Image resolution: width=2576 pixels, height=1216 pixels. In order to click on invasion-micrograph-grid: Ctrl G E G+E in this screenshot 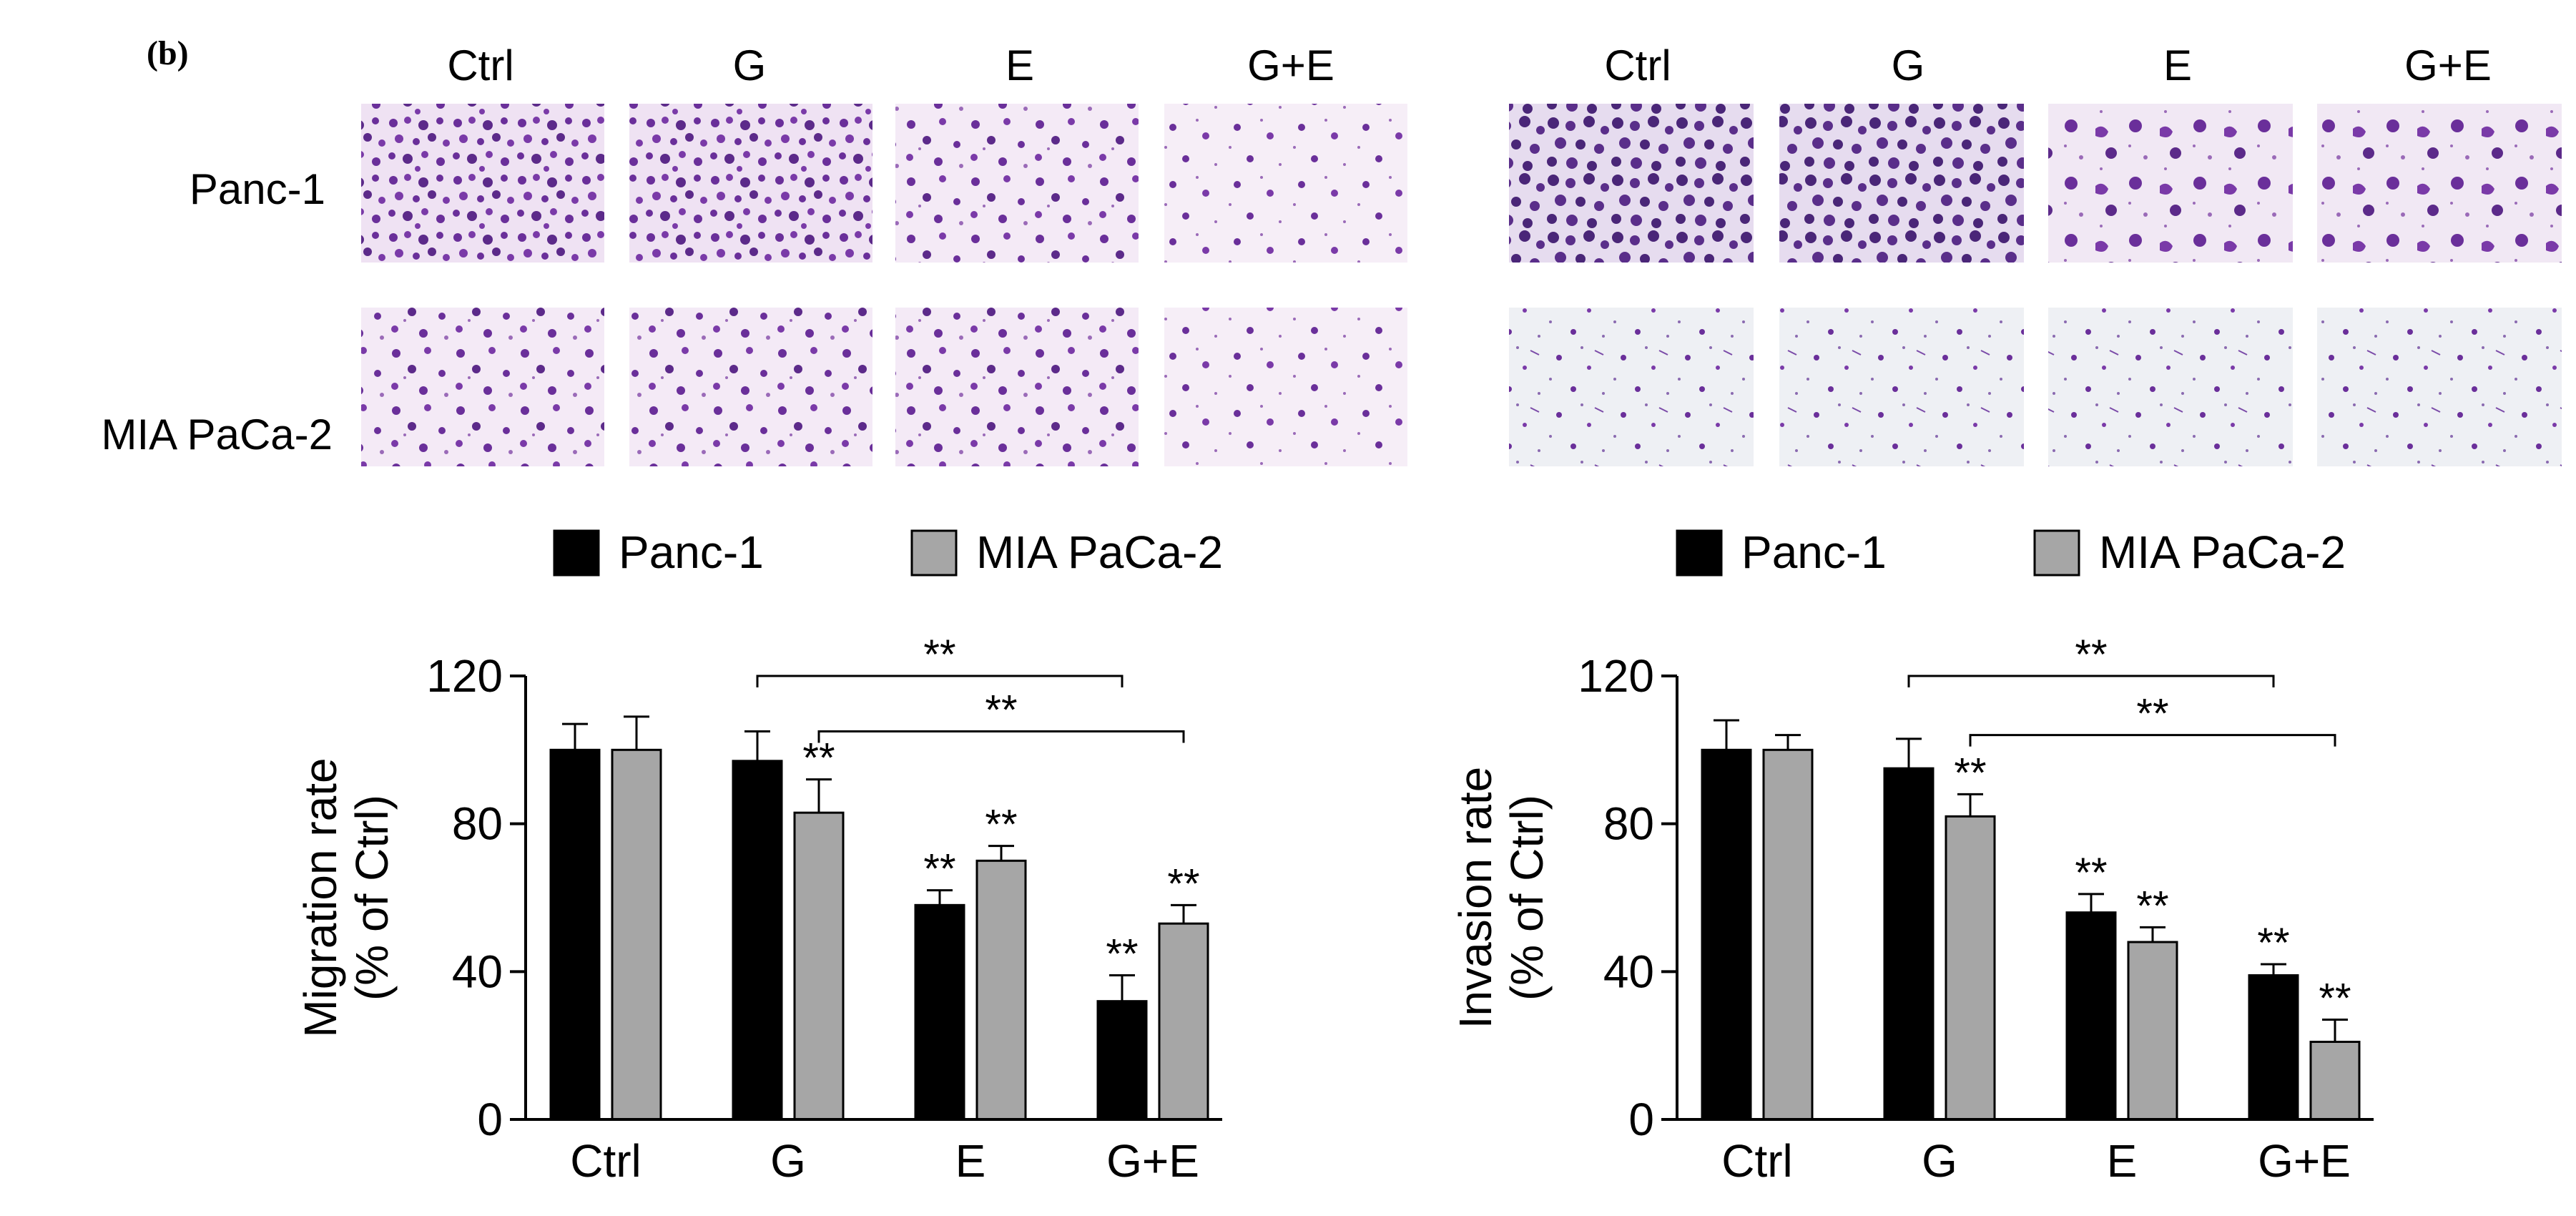, I will do `click(2035, 253)`.